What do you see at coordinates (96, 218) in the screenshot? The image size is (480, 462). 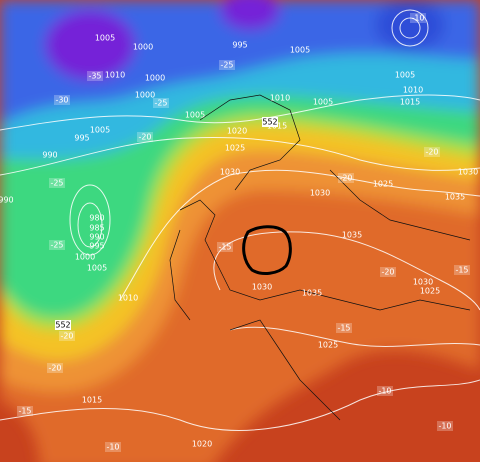 I see `isobar-label: 980` at bounding box center [96, 218].